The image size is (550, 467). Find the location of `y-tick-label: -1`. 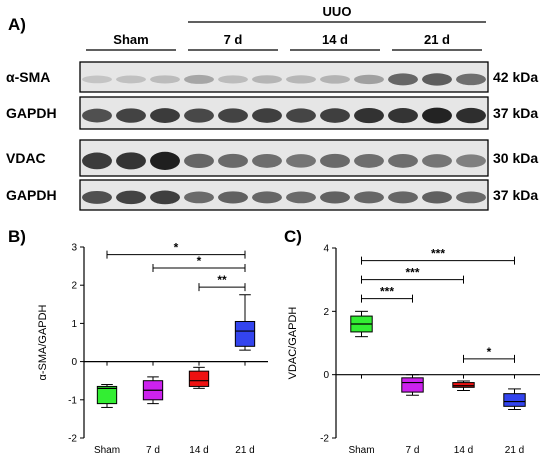

y-tick-label: -1 is located at coordinates (72, 400).